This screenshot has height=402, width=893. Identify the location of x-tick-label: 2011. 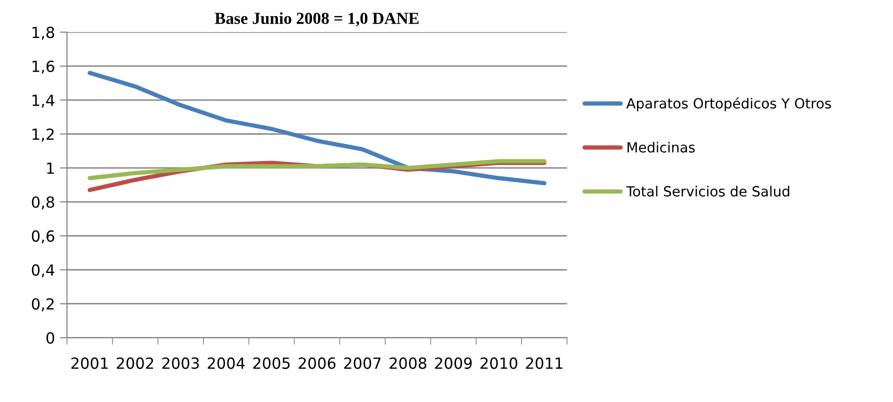
(544, 363).